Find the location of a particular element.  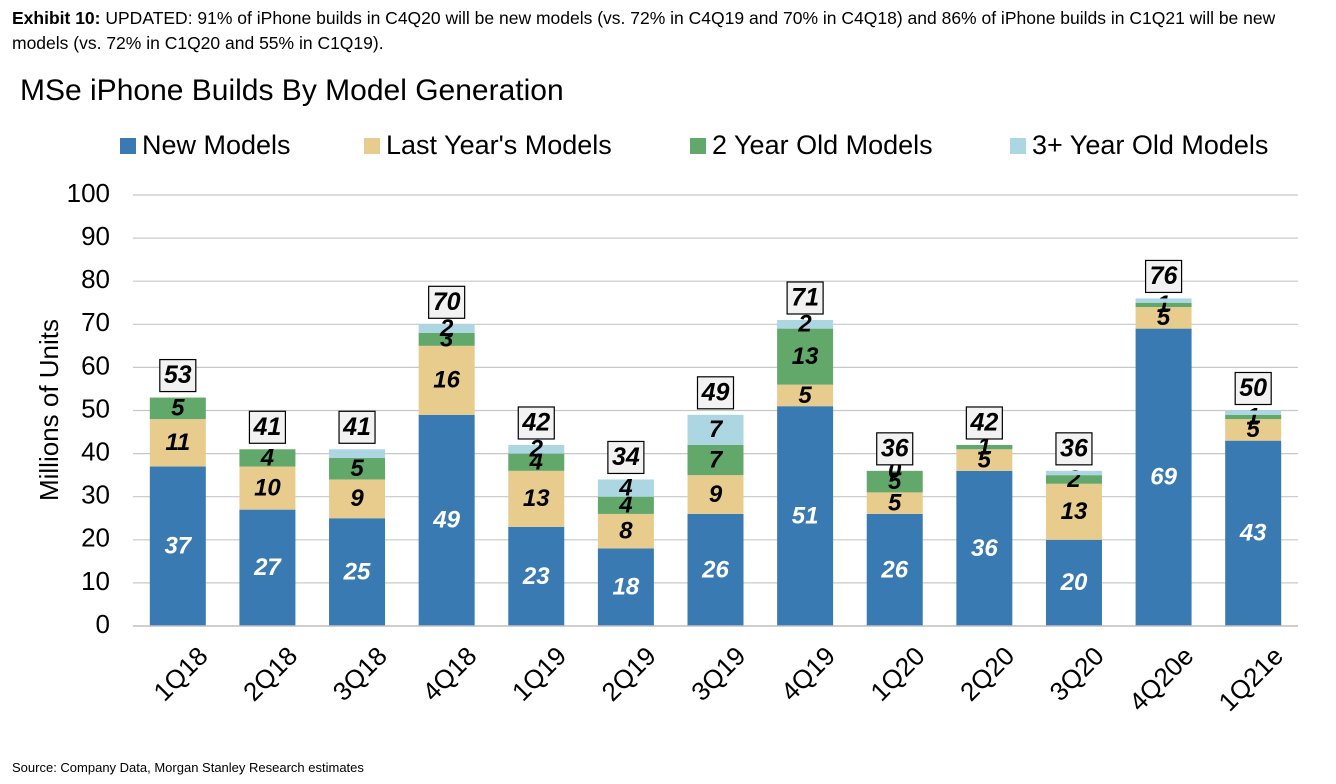

bar-stack-4q19: 51 5 13 271 is located at coordinates (805, 453).